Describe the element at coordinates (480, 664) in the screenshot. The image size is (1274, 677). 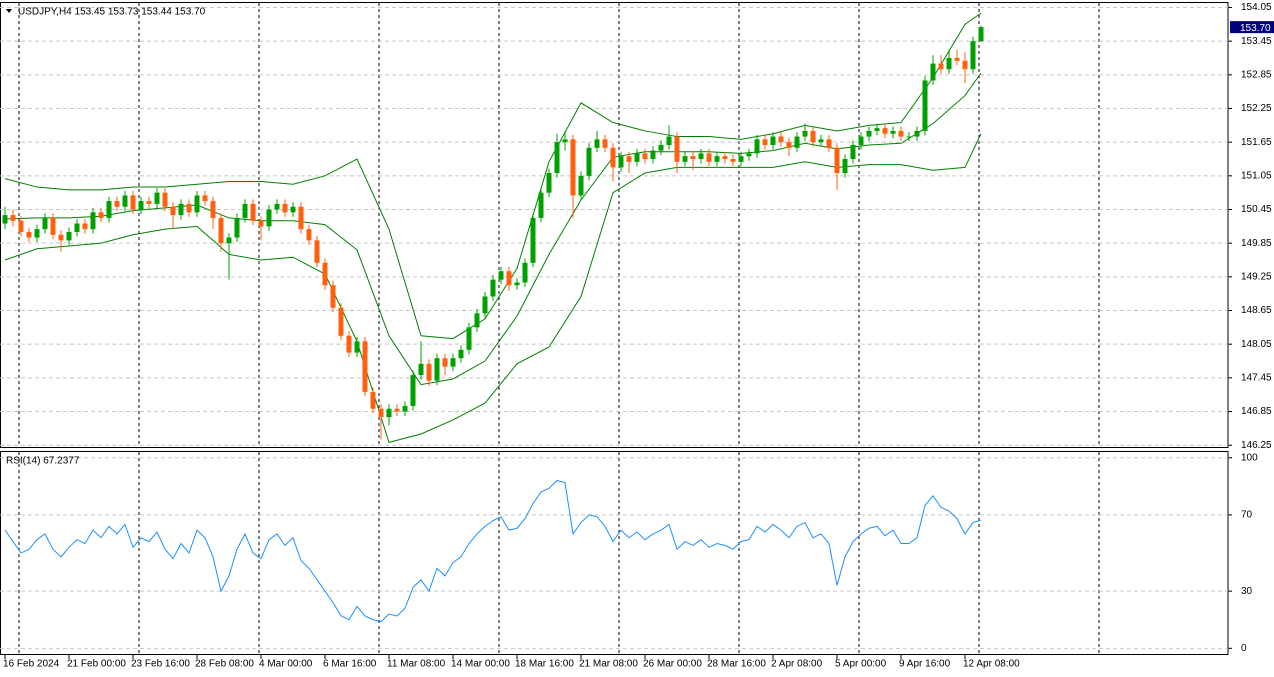
I see `x-tick-label: 14 Mar 00:00` at that location.